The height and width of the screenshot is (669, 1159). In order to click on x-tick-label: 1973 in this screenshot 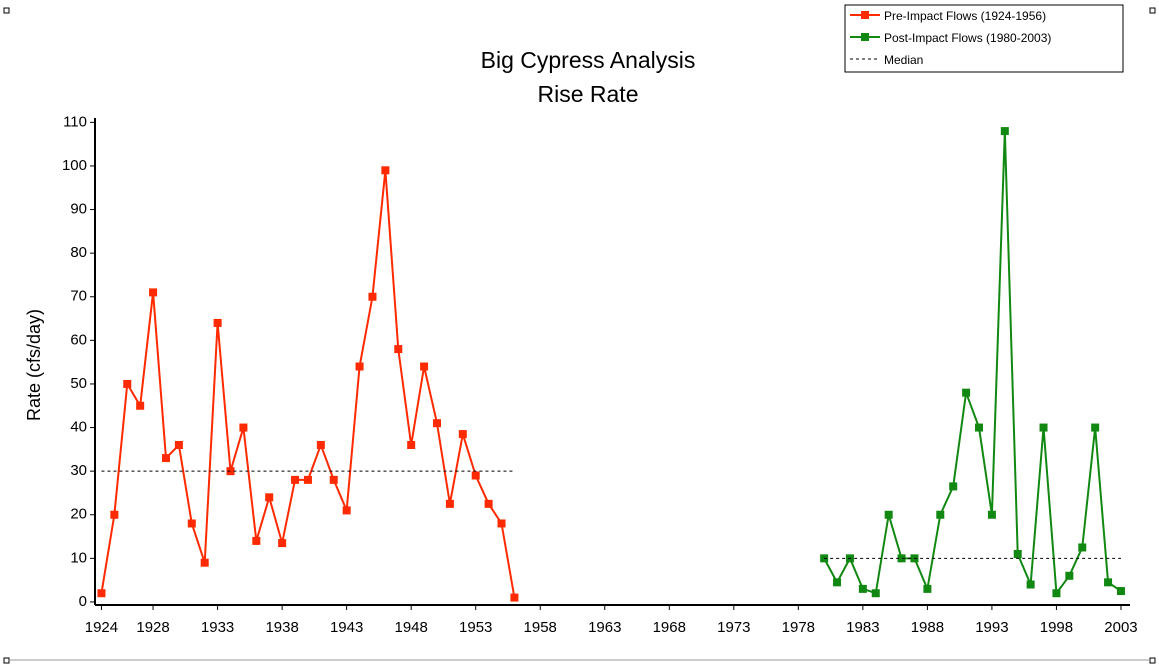, I will do `click(733, 627)`.